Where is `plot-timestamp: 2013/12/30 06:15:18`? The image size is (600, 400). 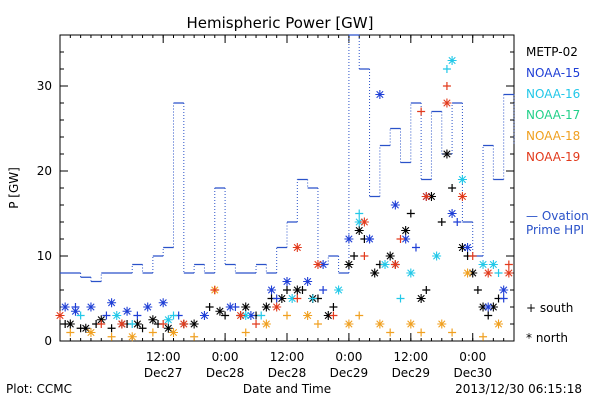
plot-timestamp: 2013/12/30 06:15:18 is located at coordinates (518, 389).